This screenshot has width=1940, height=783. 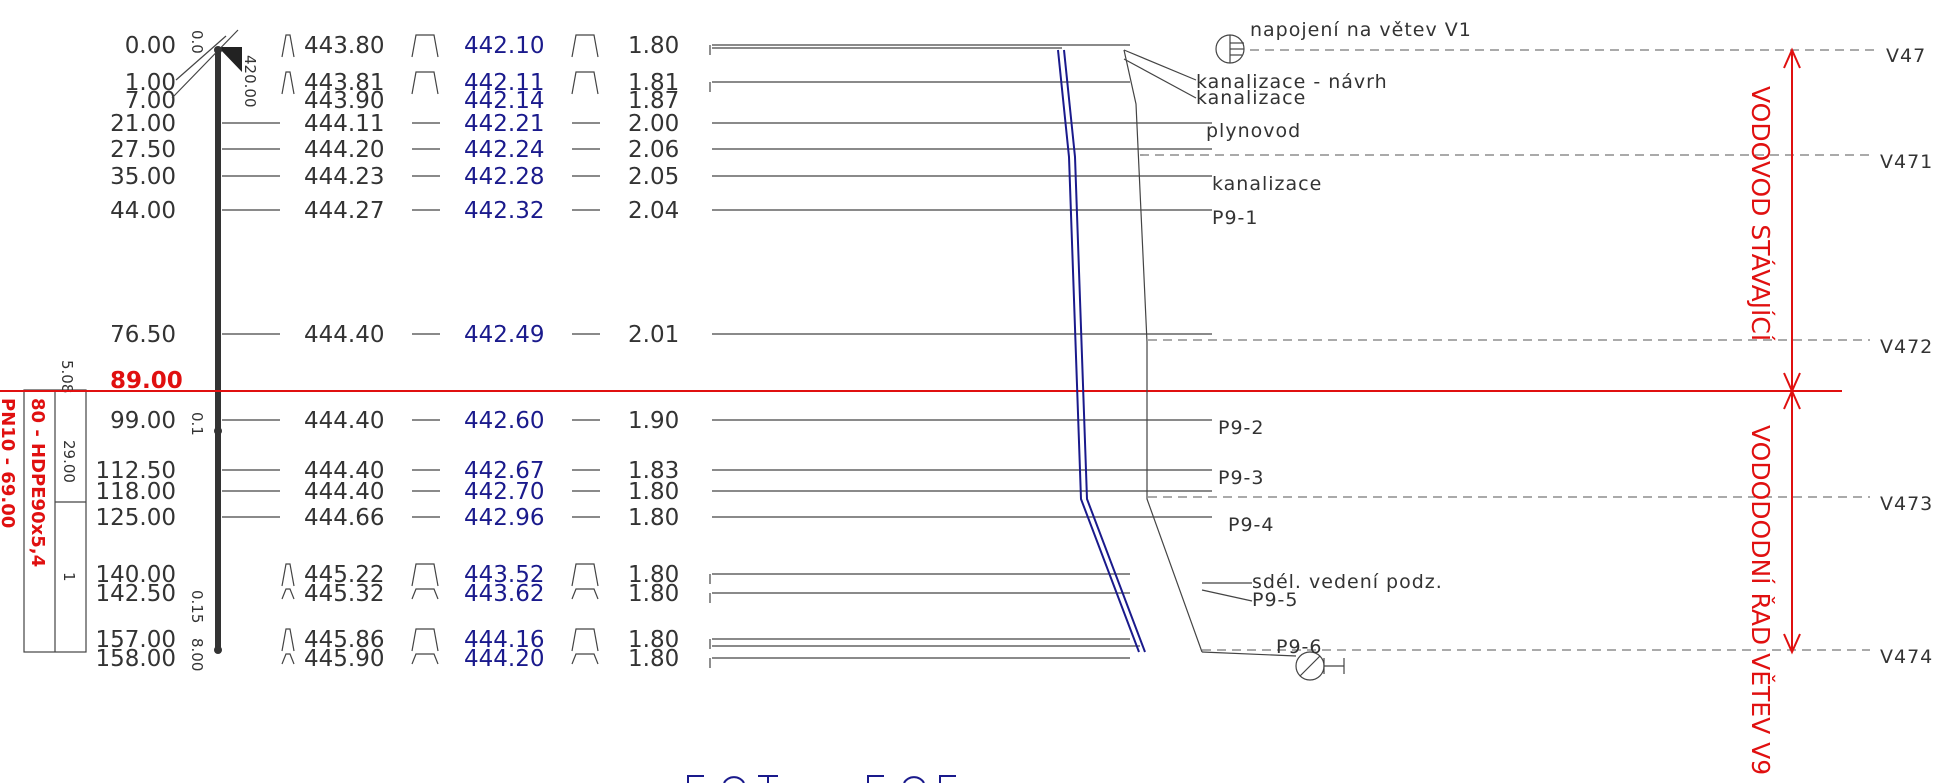 What do you see at coordinates (1906, 56) in the screenshot?
I see `point-v47: V47` at bounding box center [1906, 56].